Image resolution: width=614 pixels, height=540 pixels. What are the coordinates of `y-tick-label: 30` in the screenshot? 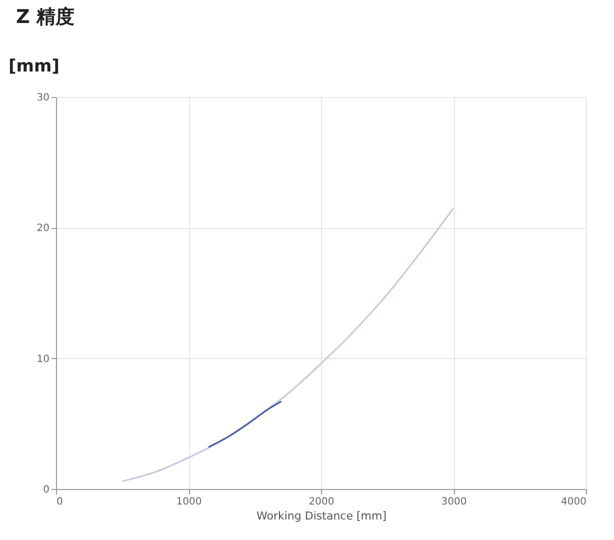 It's located at (43, 98).